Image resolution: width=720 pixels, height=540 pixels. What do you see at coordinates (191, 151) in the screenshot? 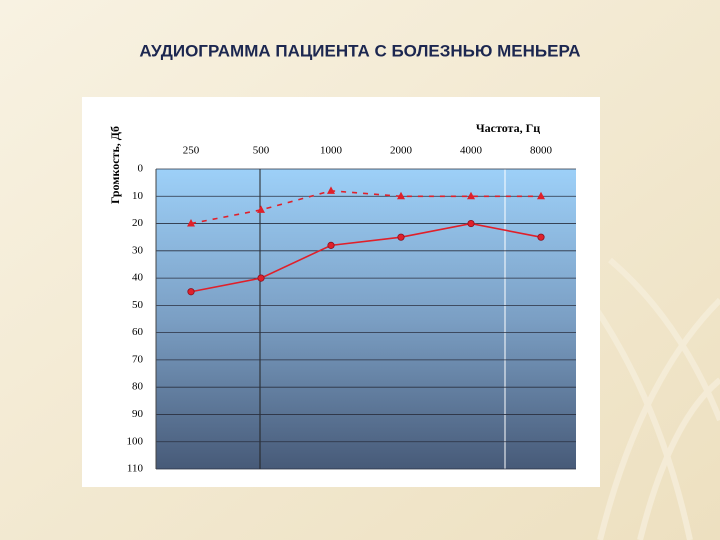
I see `x-tick-label: 250` at bounding box center [191, 151].